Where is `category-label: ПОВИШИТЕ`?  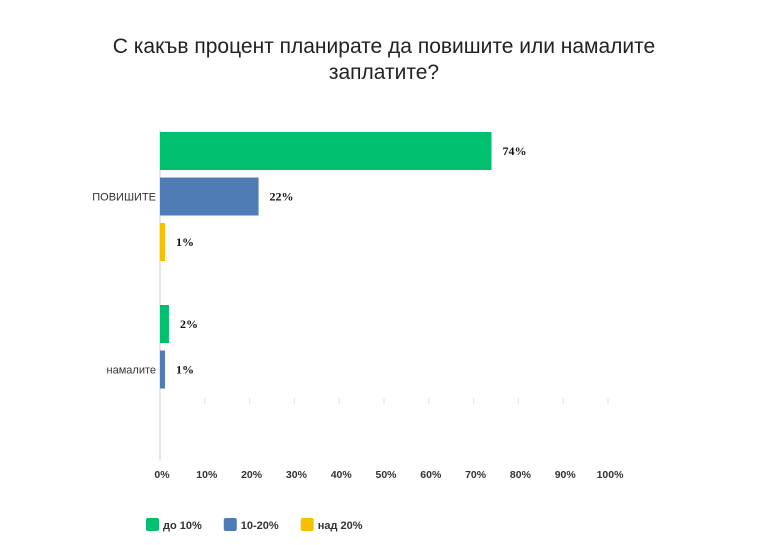
category-label: ПОВИШИТЕ is located at coordinates (124, 198).